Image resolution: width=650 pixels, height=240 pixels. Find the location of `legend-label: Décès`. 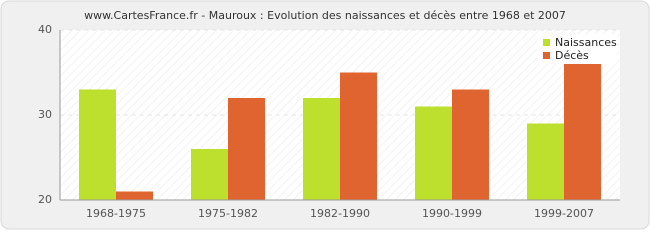

legend-label: Décès is located at coordinates (572, 55).